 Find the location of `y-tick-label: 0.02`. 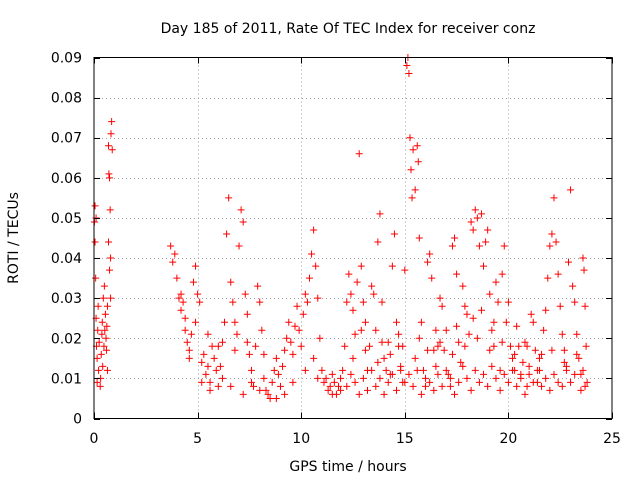

y-tick-label: 0.02 is located at coordinates (66, 339).